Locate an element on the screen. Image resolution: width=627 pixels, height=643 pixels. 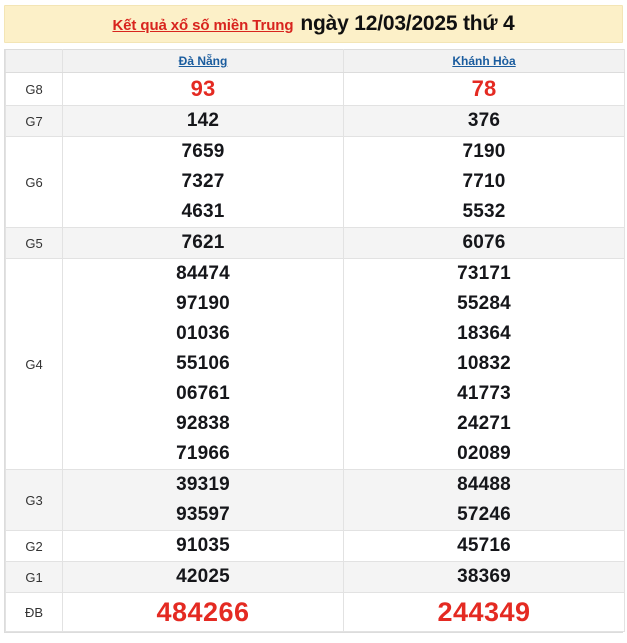
number-group: 7621 is located at coordinates (203, 243).